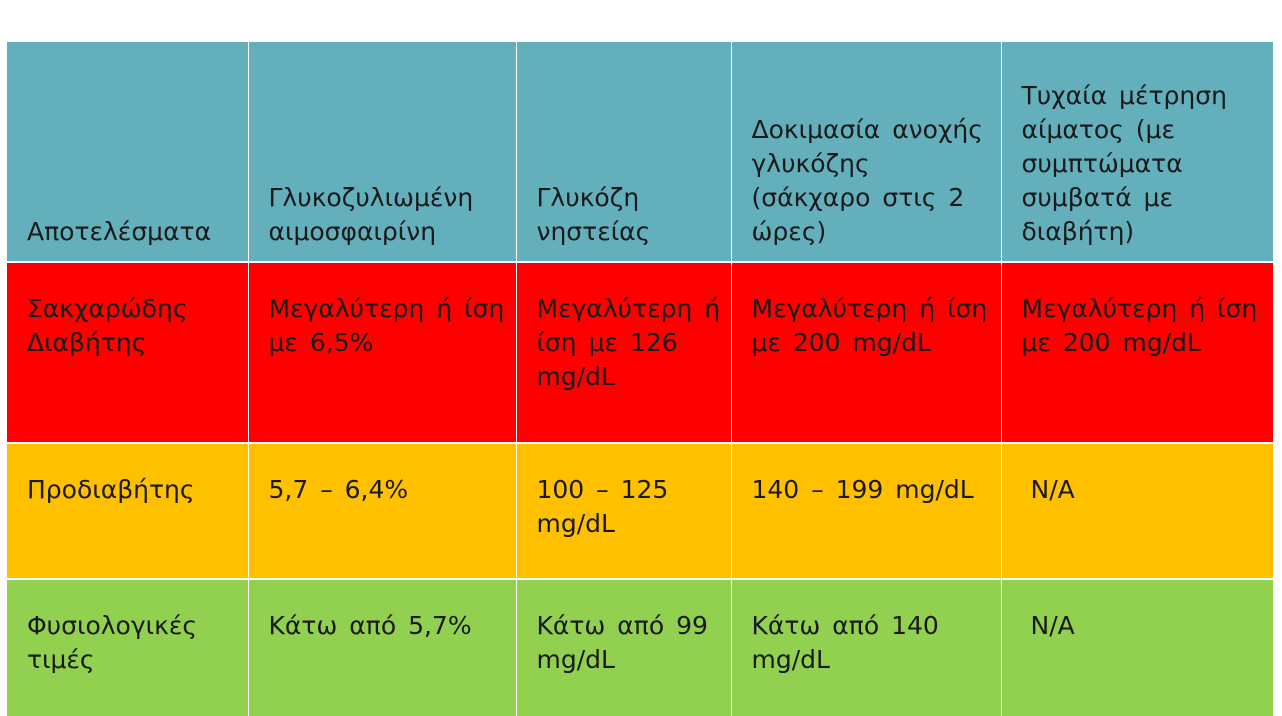 This screenshot has height=716, width=1282. What do you see at coordinates (866, 511) in the screenshot?
I see `cell-ogtt: 140 – 199 mg/dL` at bounding box center [866, 511].